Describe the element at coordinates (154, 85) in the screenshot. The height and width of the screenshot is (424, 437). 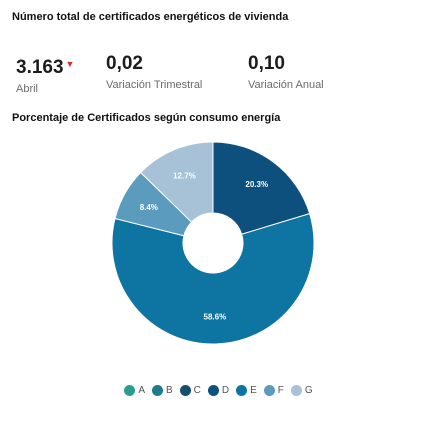
I see `kpi-quarterly-label: Variación Trimestral` at that location.